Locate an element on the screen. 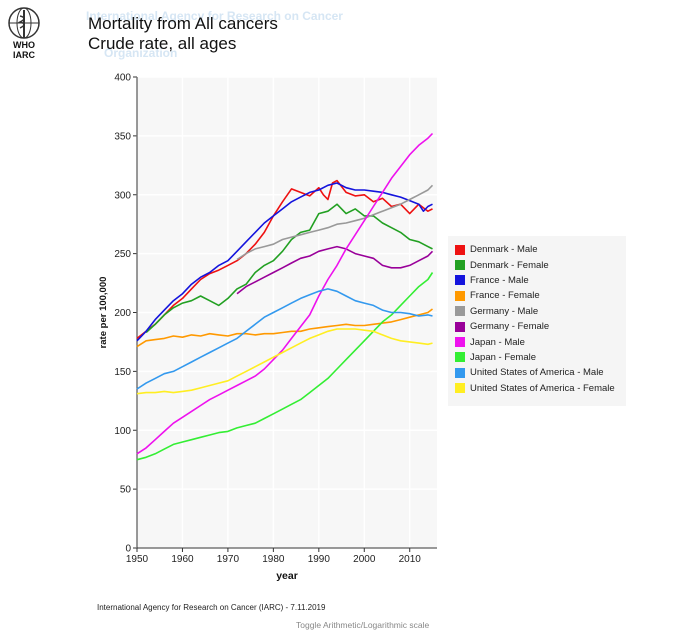  watermark-line2: Organization is located at coordinates (141, 53).